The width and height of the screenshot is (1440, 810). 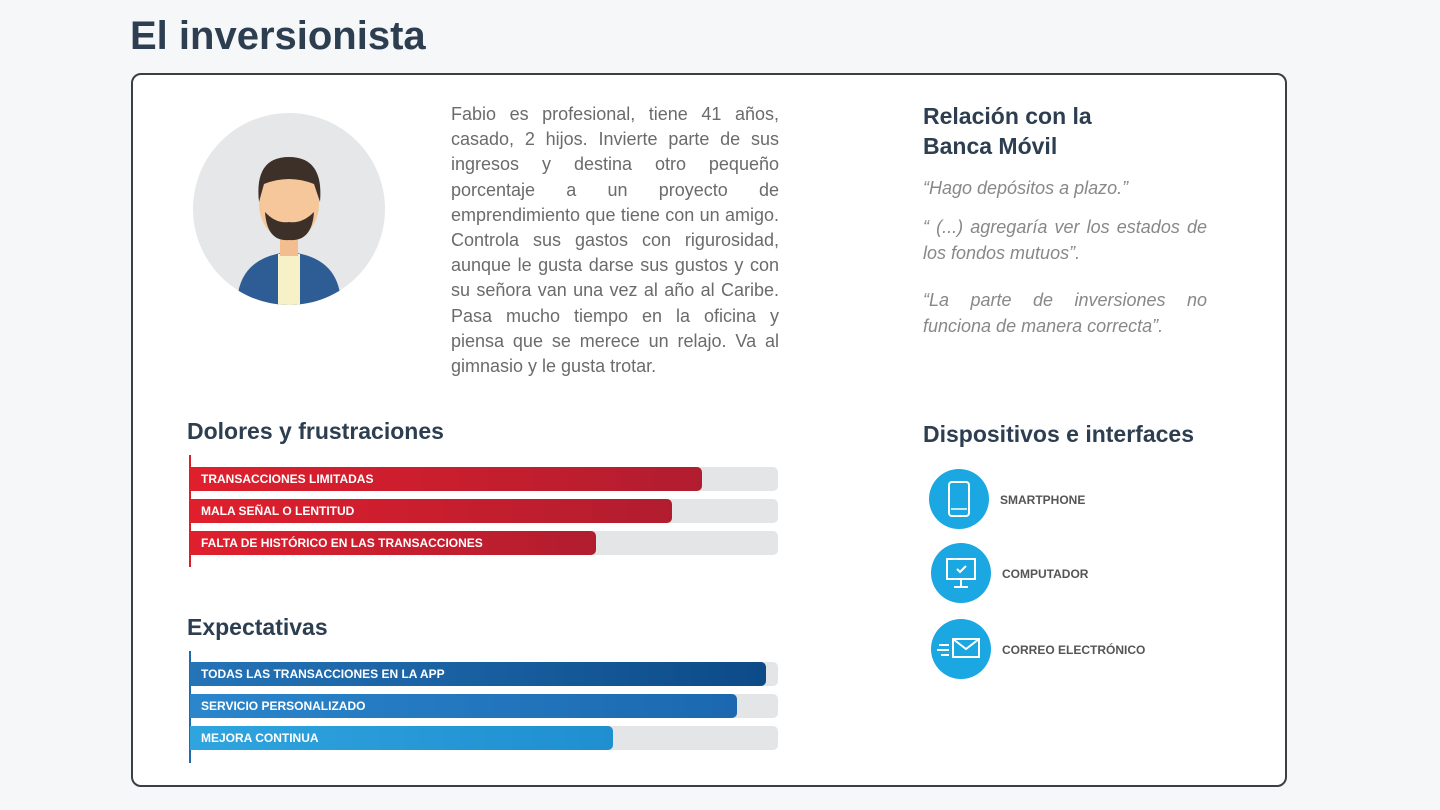 I want to click on bar-label: FALTA DE HISTÓRICO EN LAS TRANSACCIONES, so click(x=342, y=543).